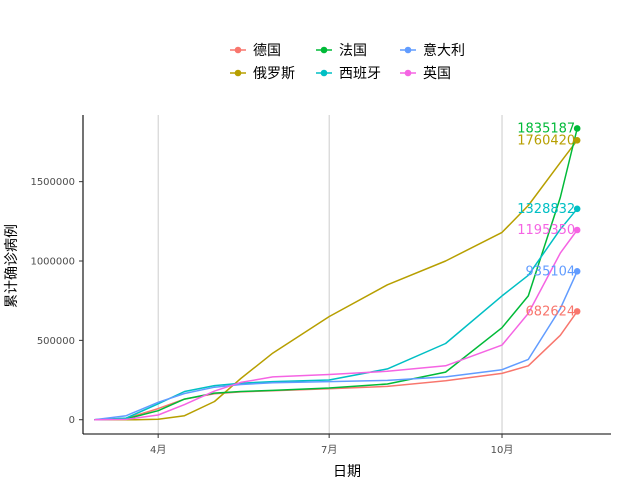 The height and width of the screenshot is (480, 640). I want to click on end-label-1: 1760420, so click(546, 140).